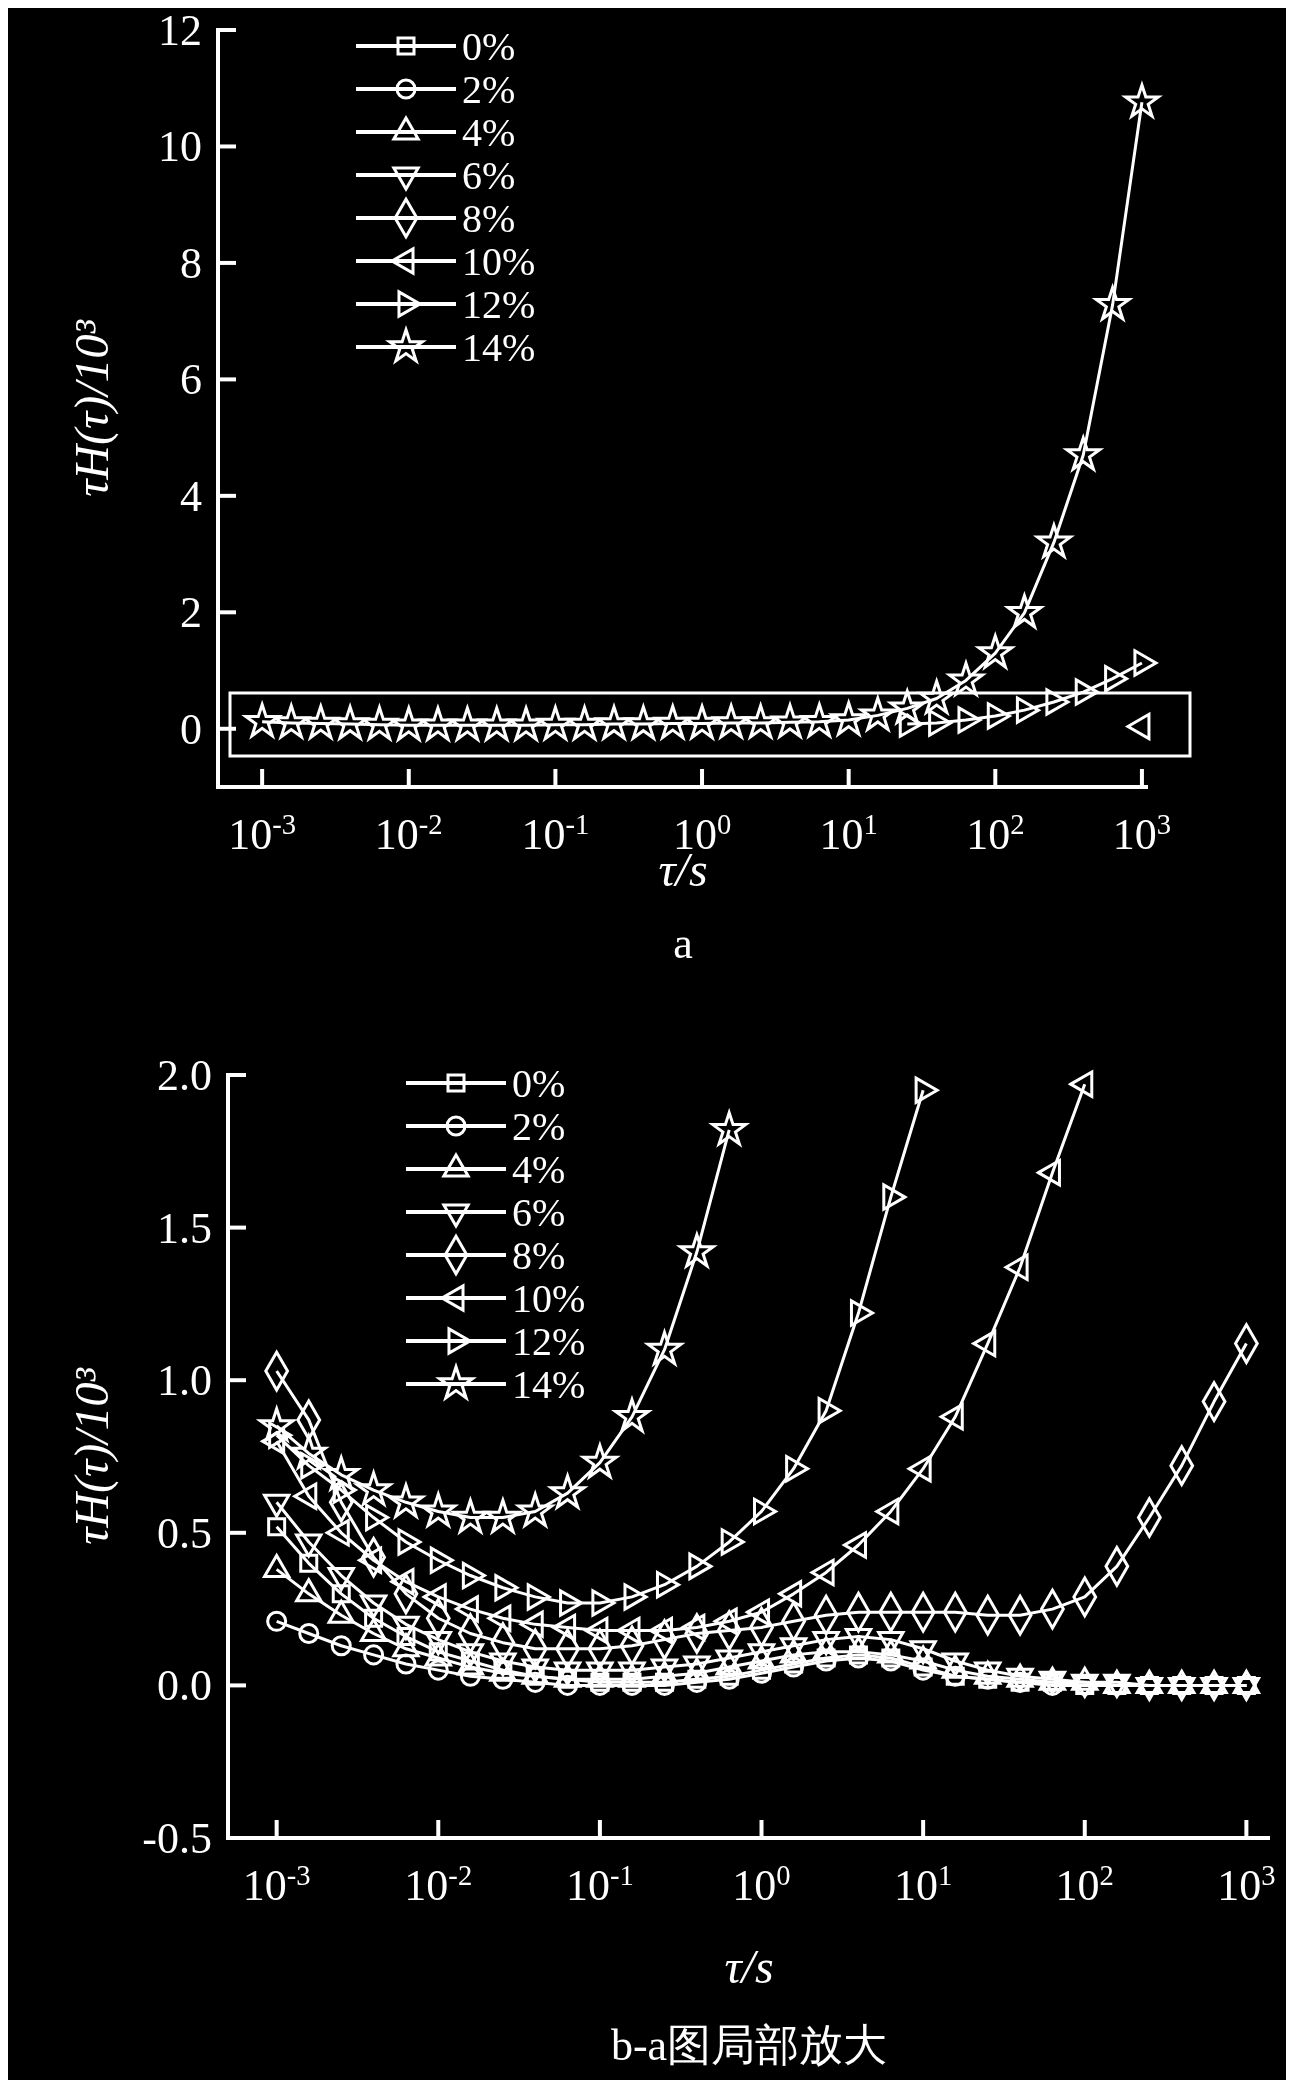 The height and width of the screenshot is (2088, 1294). I want to click on y-tick-label: 0.0, so click(184, 1686).